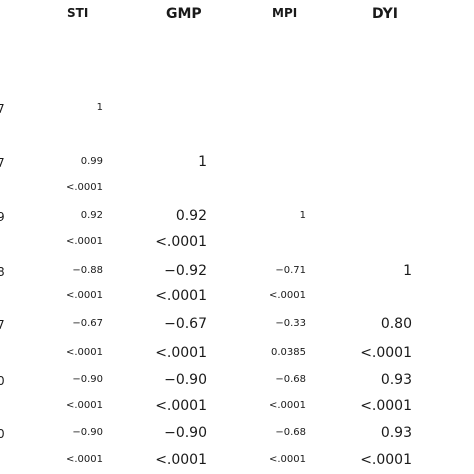 The width and height of the screenshot is (474, 474). What do you see at coordinates (99, 107) in the screenshot?
I see `cell-sti: 1` at bounding box center [99, 107].